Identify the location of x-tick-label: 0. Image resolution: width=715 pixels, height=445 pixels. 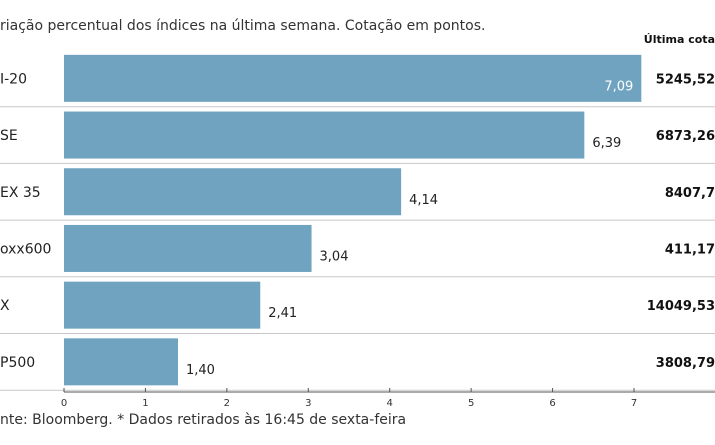
(64, 403).